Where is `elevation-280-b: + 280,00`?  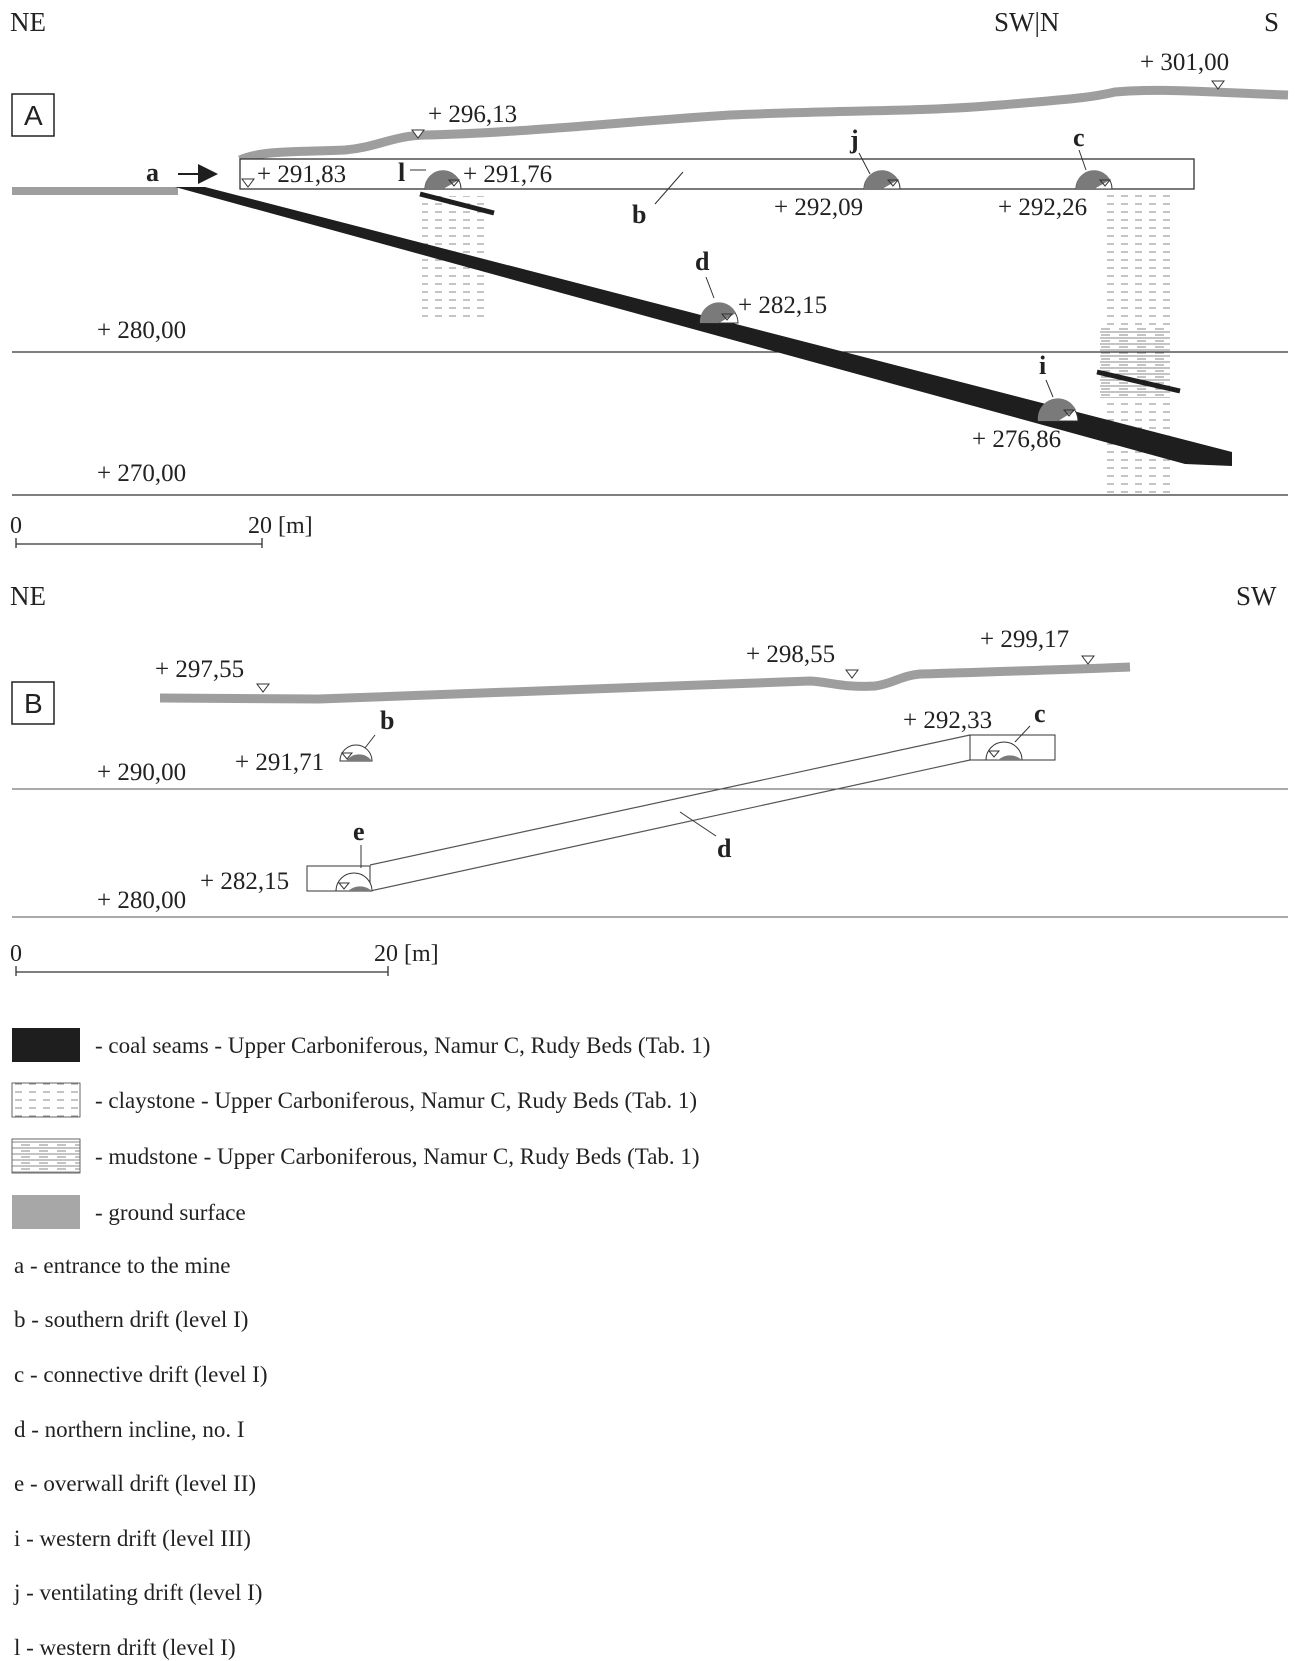 elevation-280-b: + 280,00 is located at coordinates (141, 900).